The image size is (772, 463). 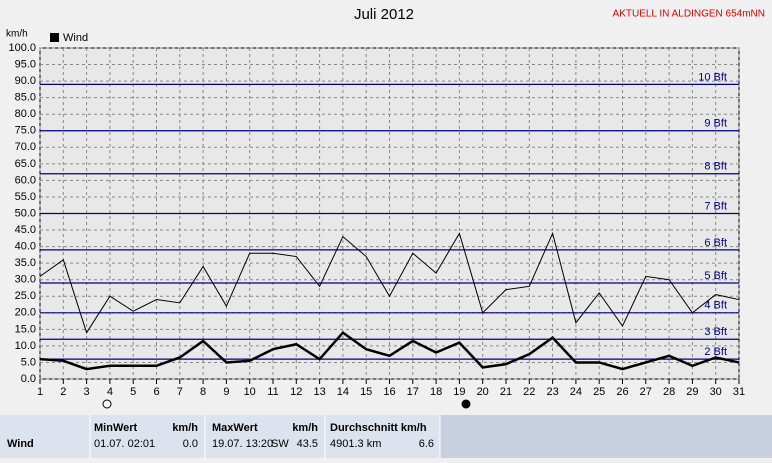 I want to click on x-tick-label: 22, so click(x=529, y=392).